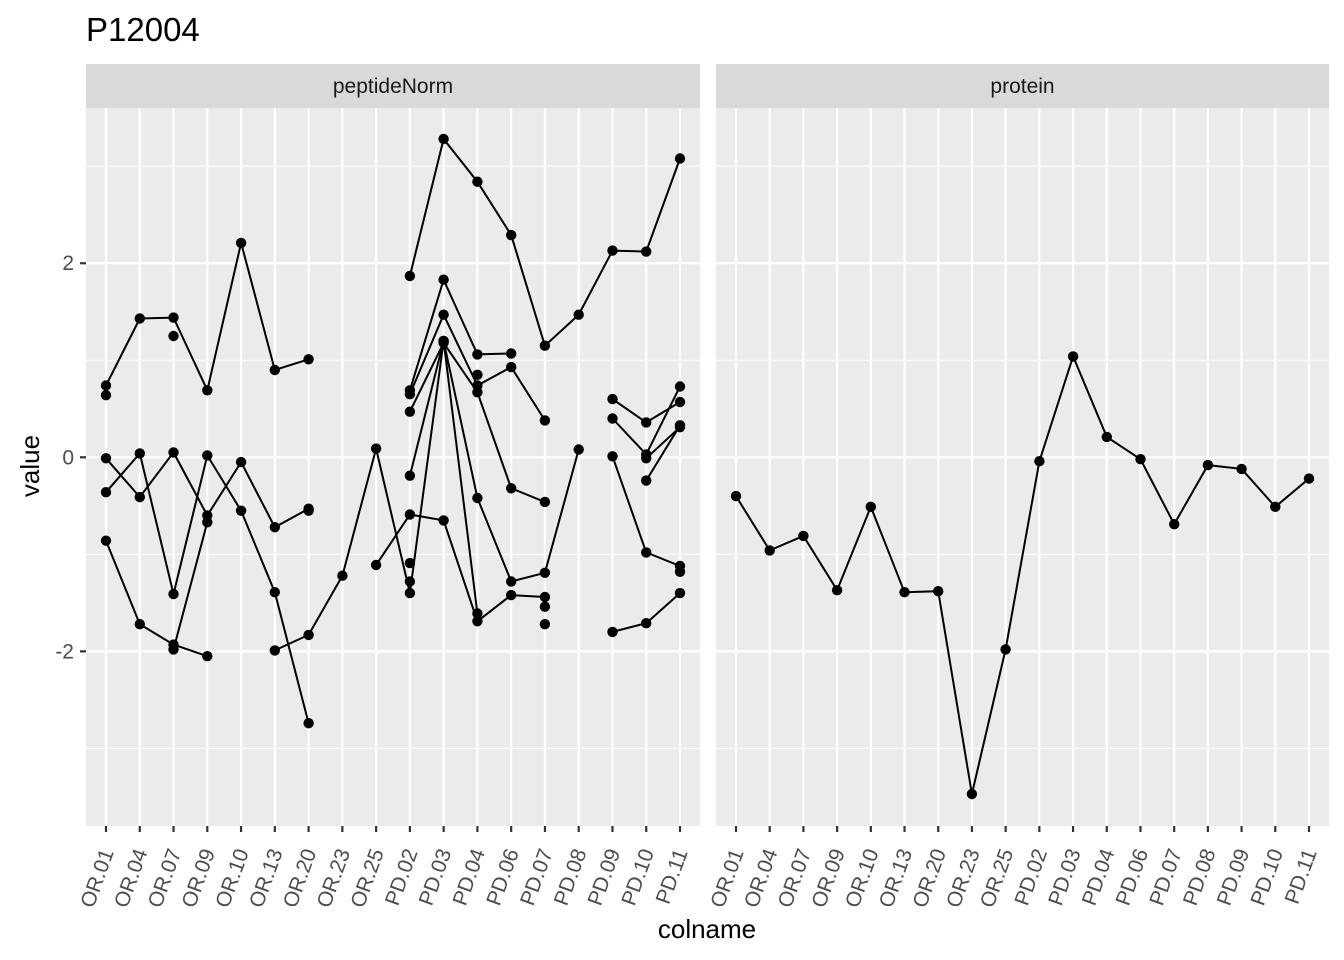  I want to click on y-tick-label: 0, so click(68, 457).